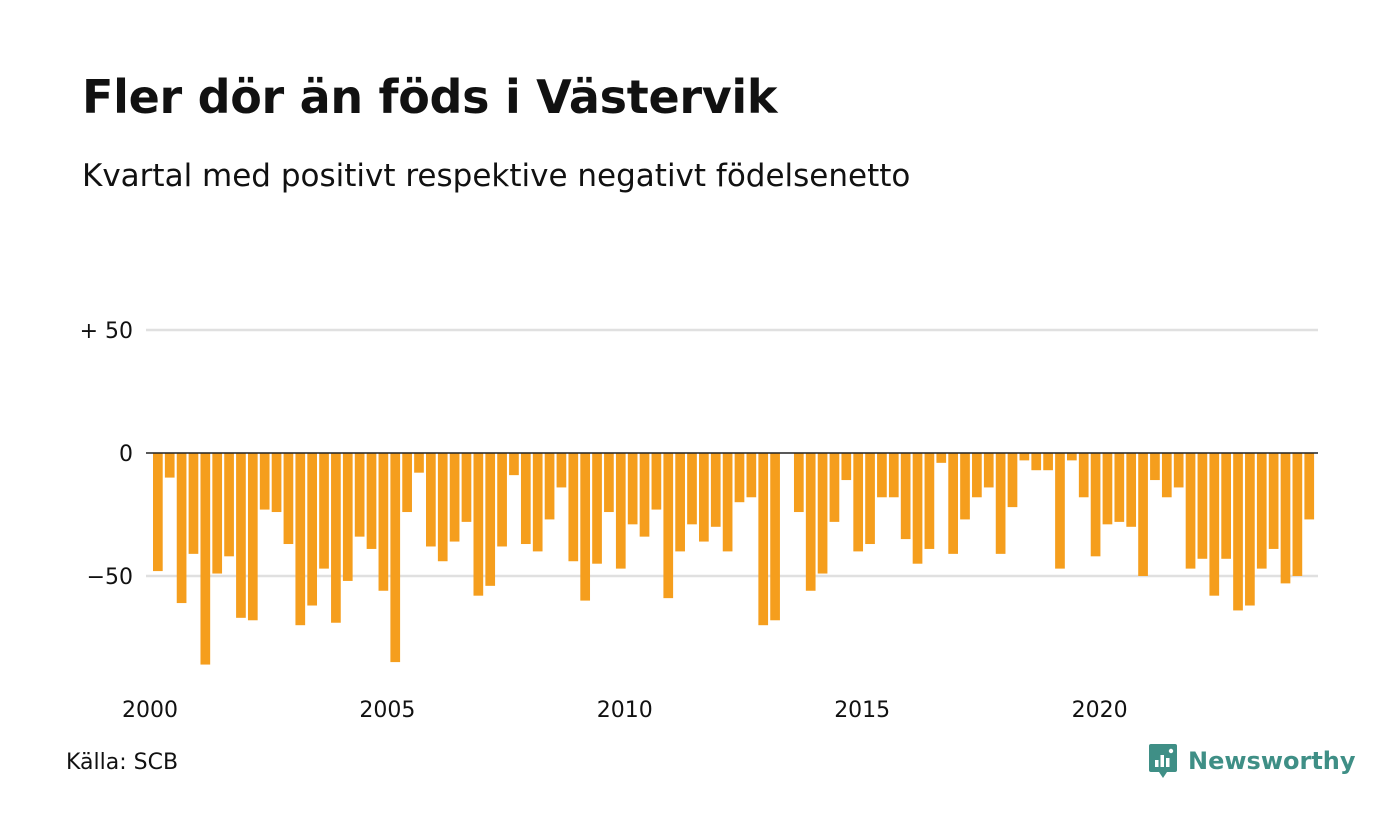 The width and height of the screenshot is (1400, 840). I want to click on source-note: Källa: SCB, so click(122, 762).